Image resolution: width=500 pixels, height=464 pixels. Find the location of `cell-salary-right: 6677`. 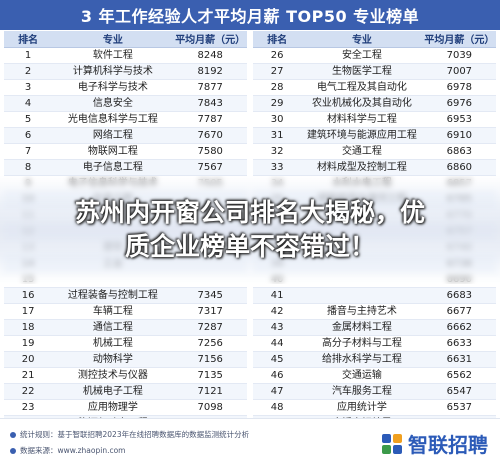

cell-salary-right: 6677 is located at coordinates (459, 311).